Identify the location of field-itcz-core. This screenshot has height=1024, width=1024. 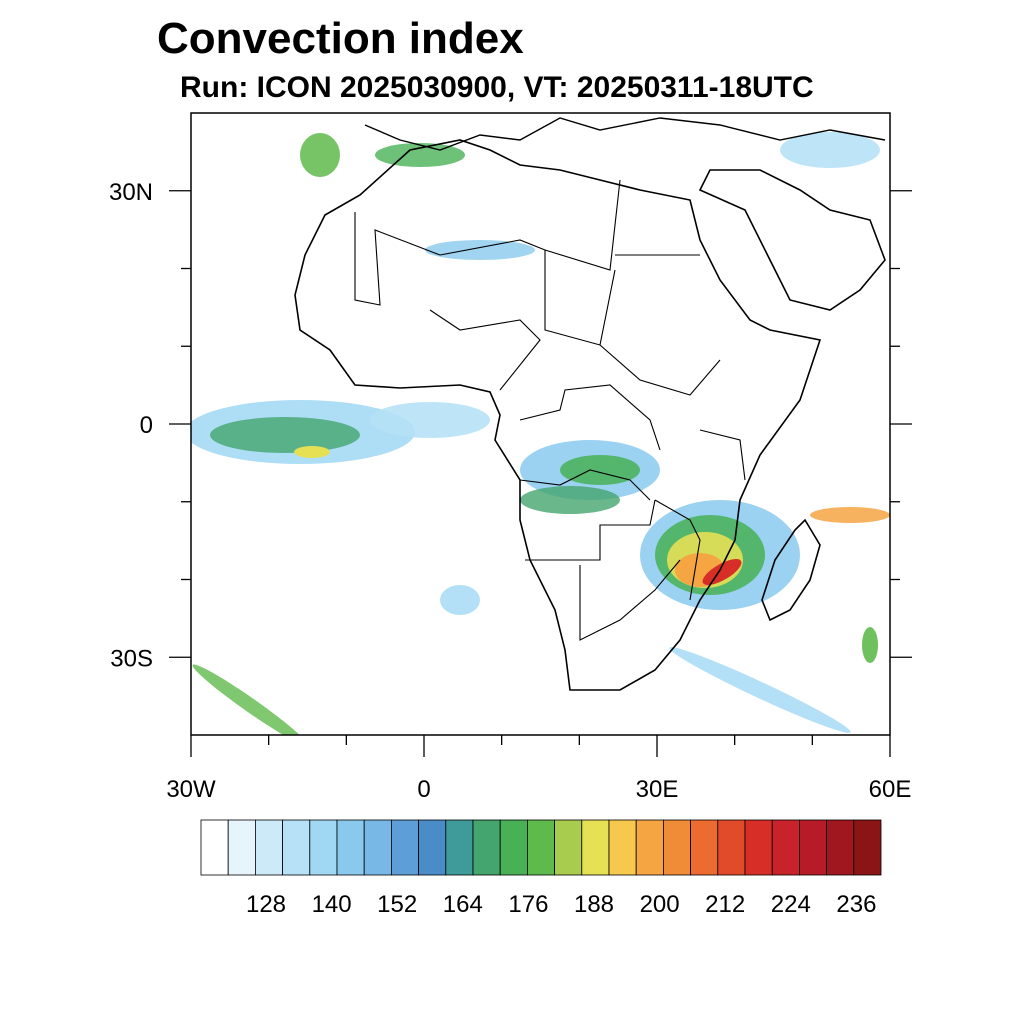
(312, 452).